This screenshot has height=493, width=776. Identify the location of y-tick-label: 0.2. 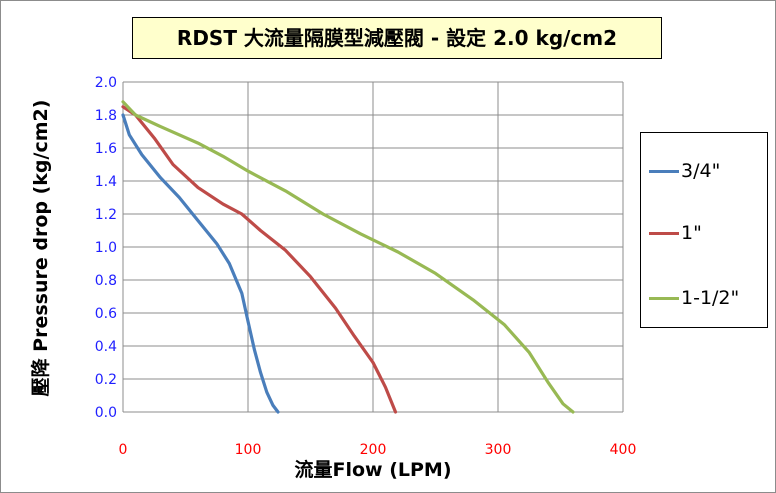
(106, 380).